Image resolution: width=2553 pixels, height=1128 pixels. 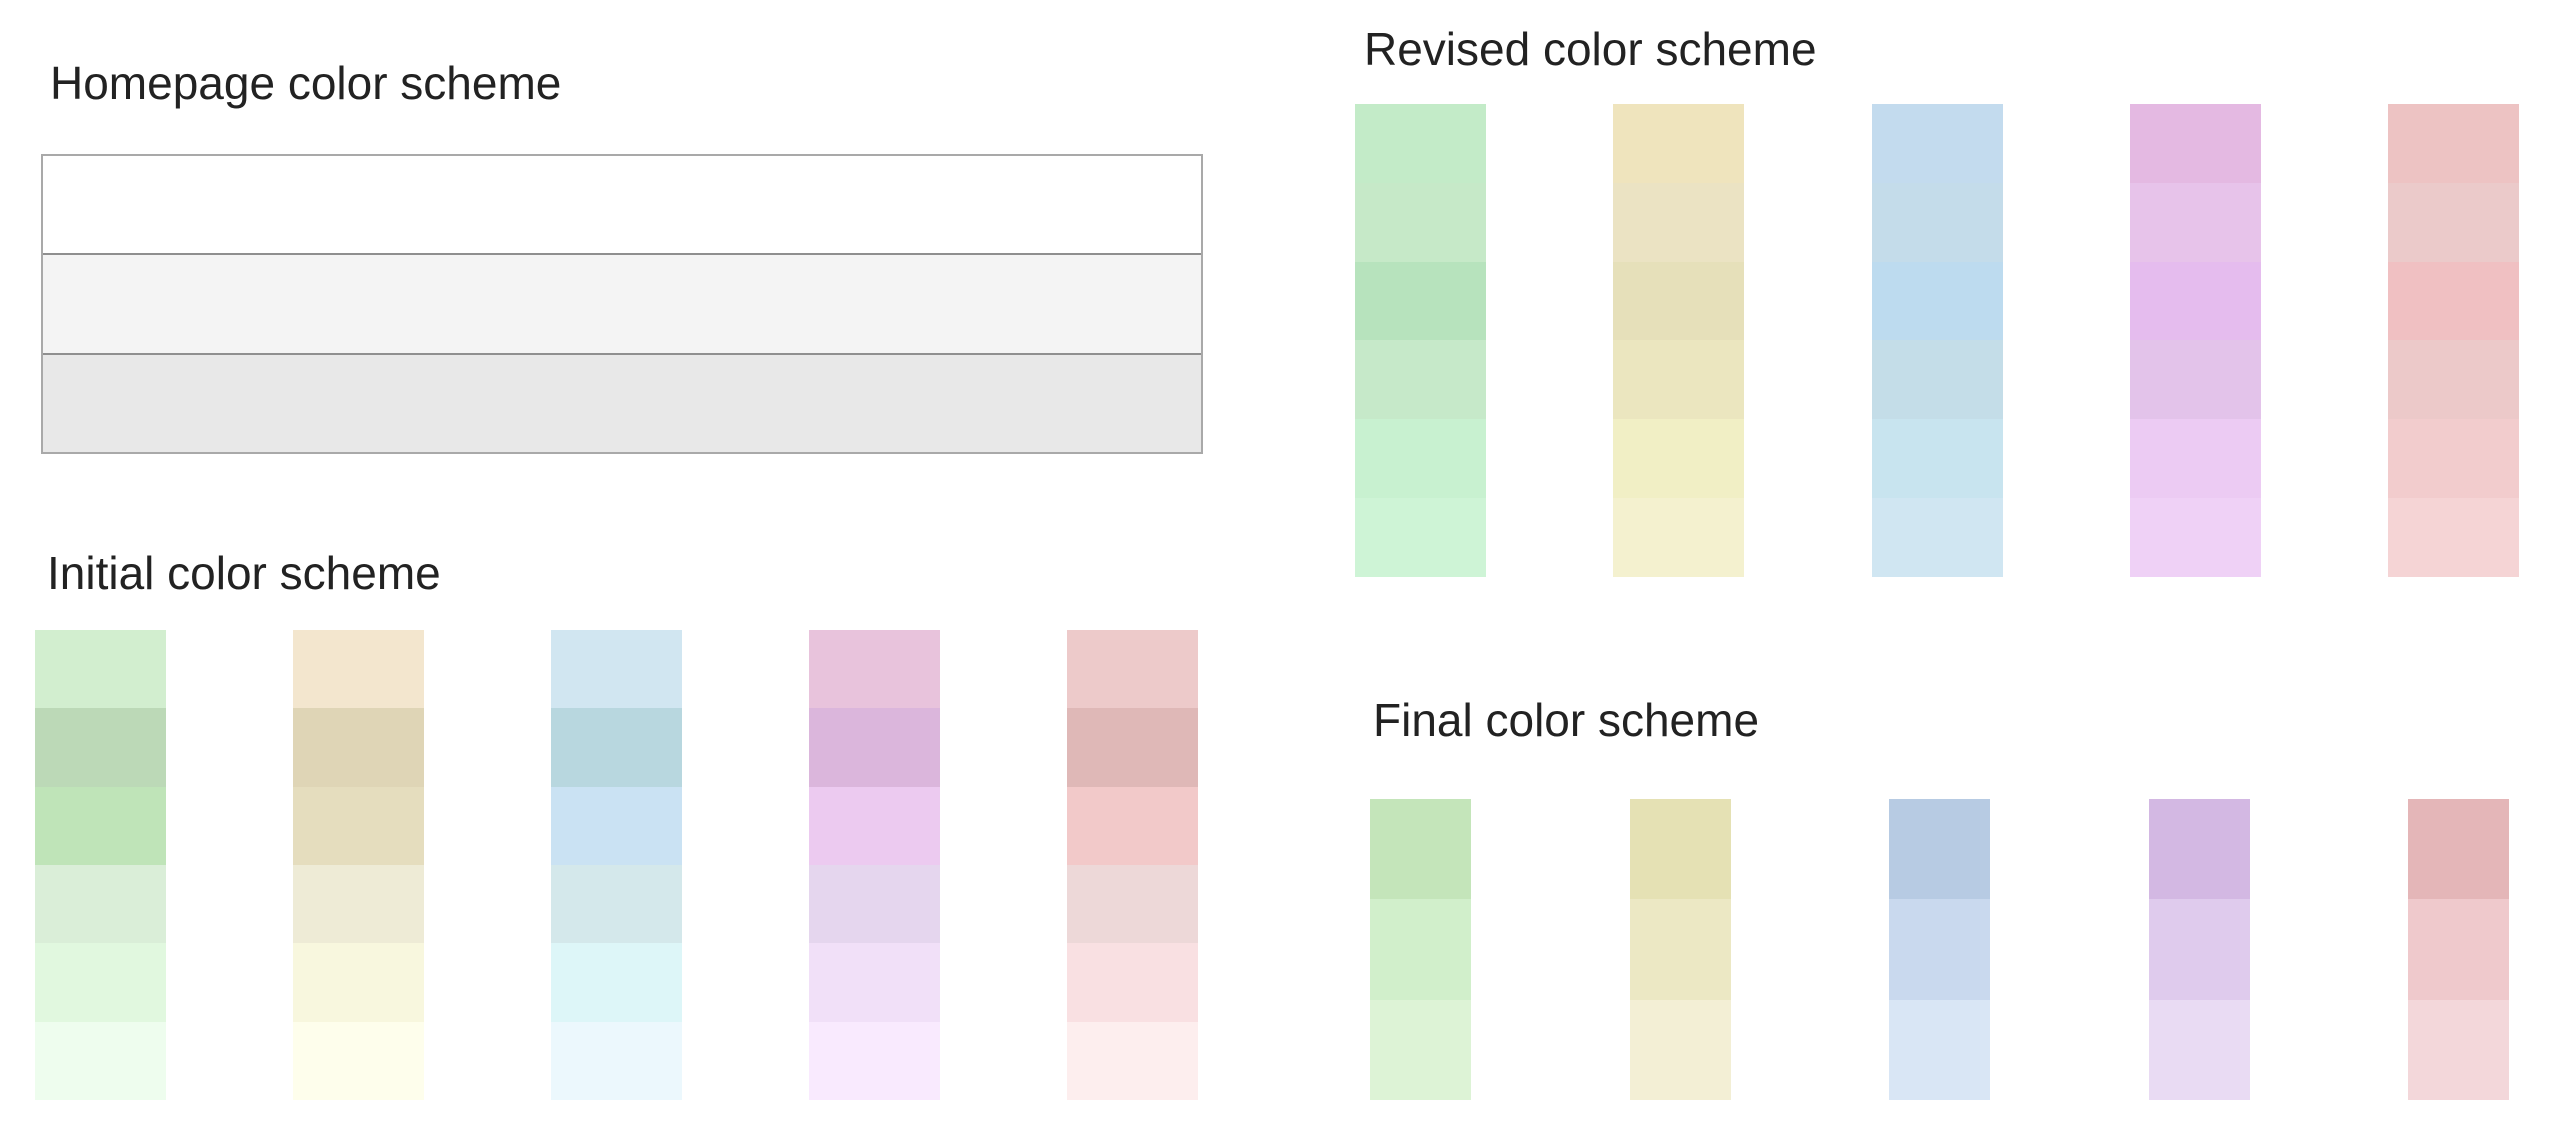 I want to click on final-color-scheme-title: Final color scheme, so click(x=1566, y=720).